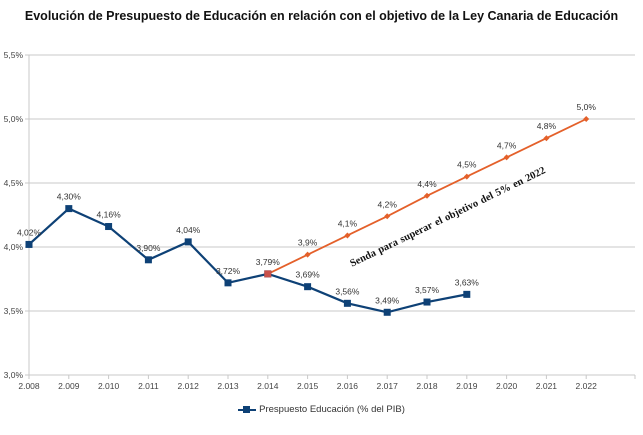 The image size is (643, 435). I want to click on x-tick-label: 2.017, so click(388, 386).